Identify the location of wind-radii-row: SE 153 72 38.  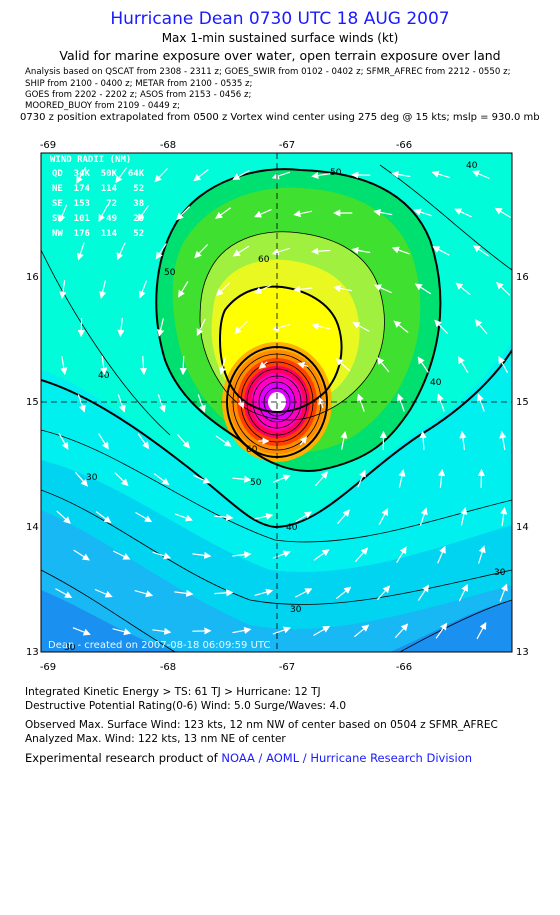
(98, 204).